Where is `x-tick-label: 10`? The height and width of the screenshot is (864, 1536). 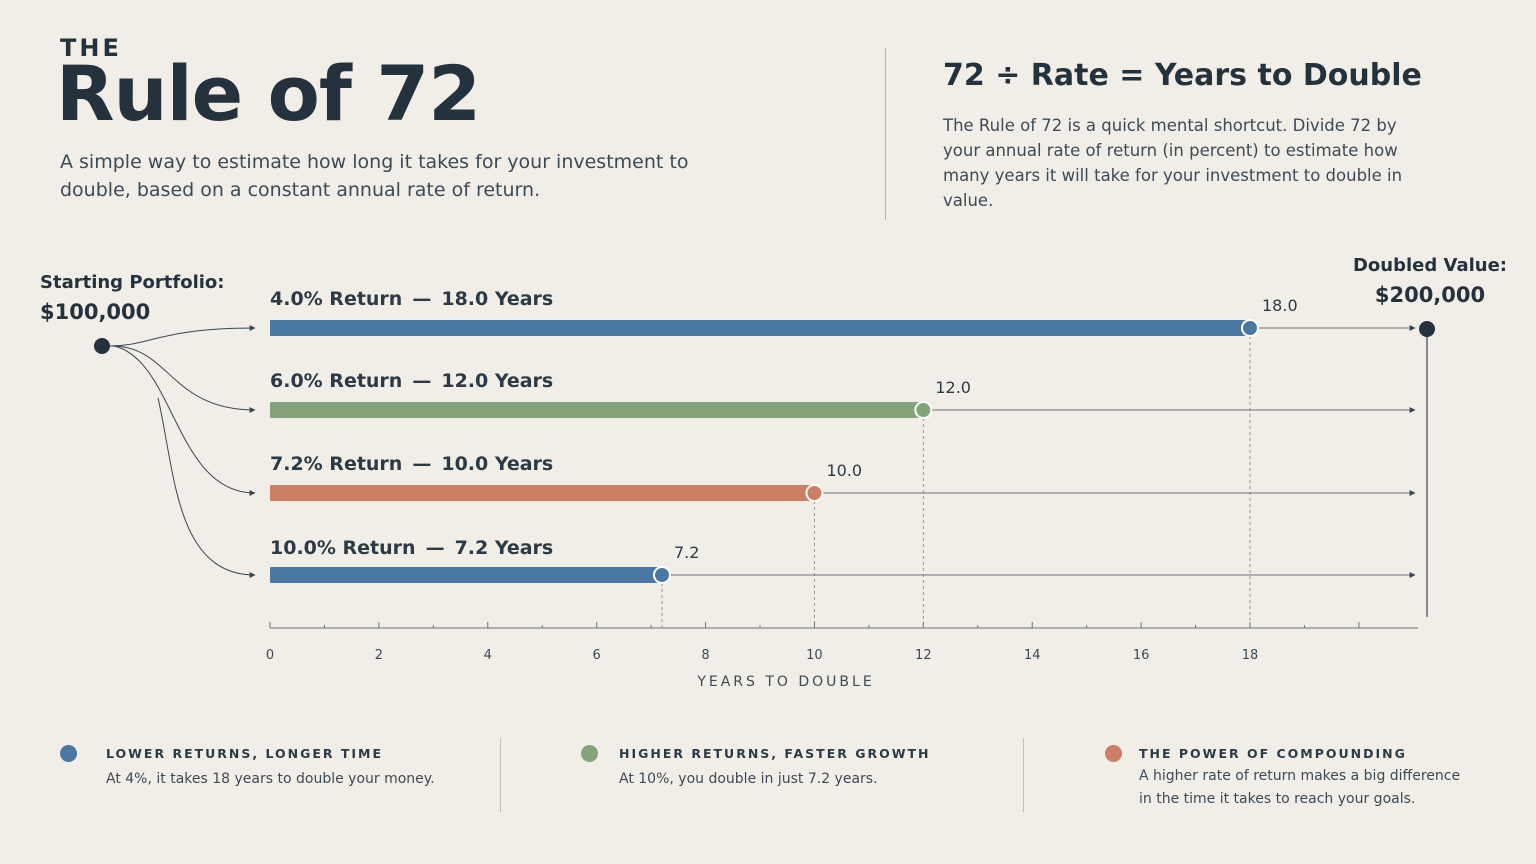
x-tick-label: 10 is located at coordinates (814, 655).